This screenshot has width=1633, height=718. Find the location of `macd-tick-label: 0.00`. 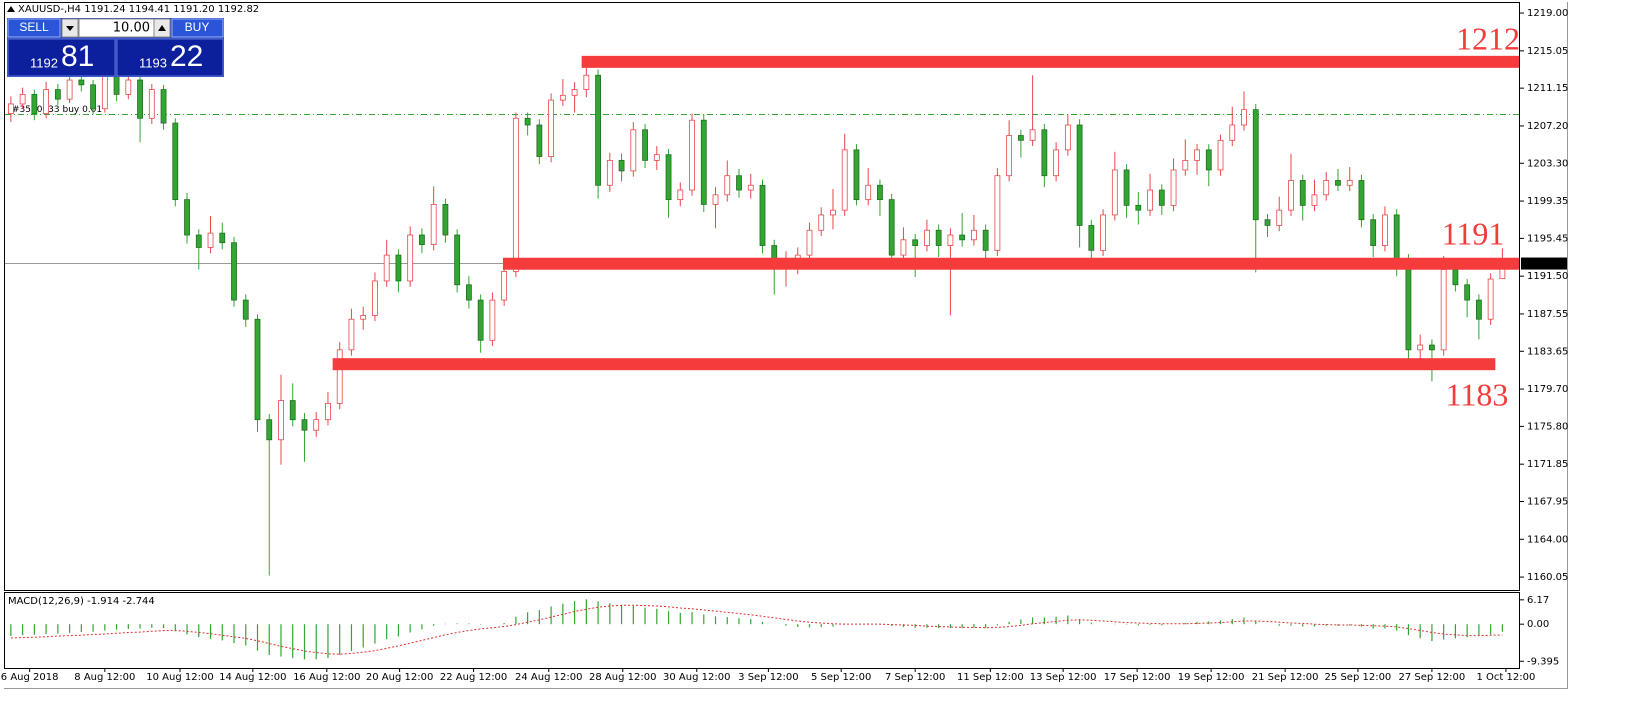

macd-tick-label: 0.00 is located at coordinates (1538, 624).